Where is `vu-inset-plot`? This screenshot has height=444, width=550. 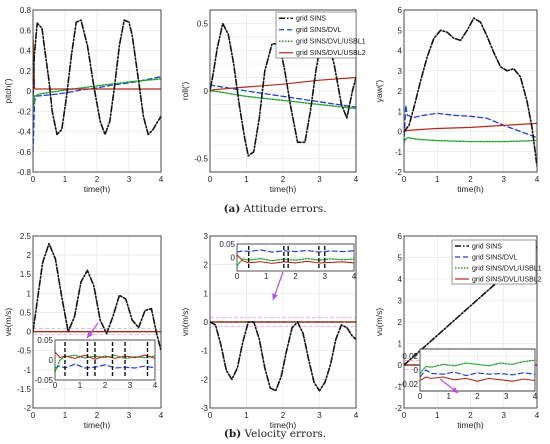
vu-inset-plot is located at coordinates (477, 370).